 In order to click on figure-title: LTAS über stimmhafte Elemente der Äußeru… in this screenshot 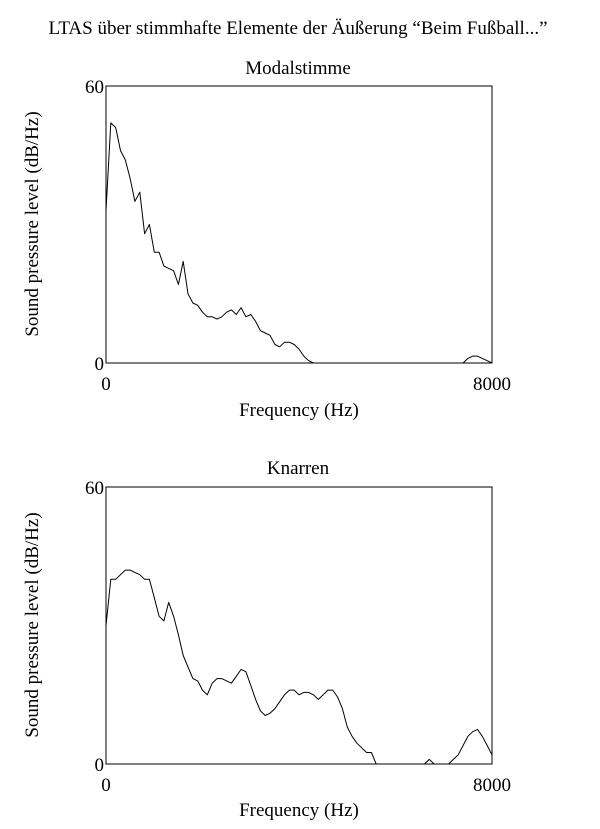, I will do `click(297, 28)`.